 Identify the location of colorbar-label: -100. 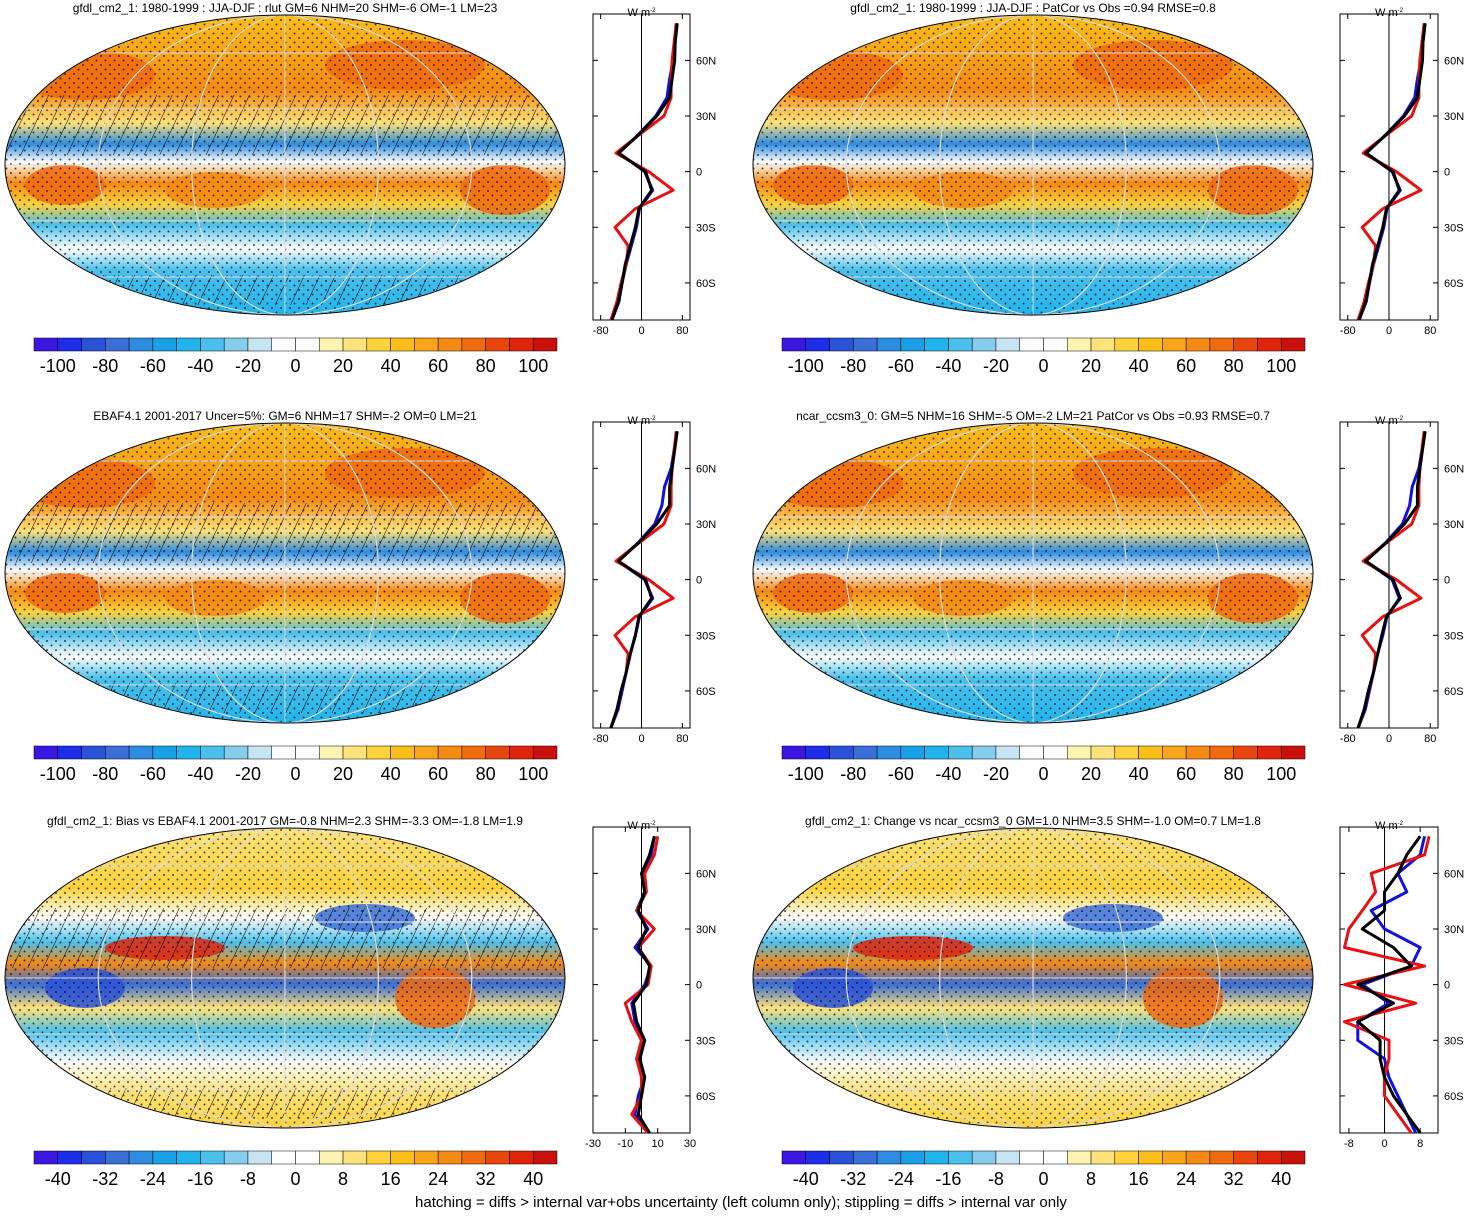
(806, 366).